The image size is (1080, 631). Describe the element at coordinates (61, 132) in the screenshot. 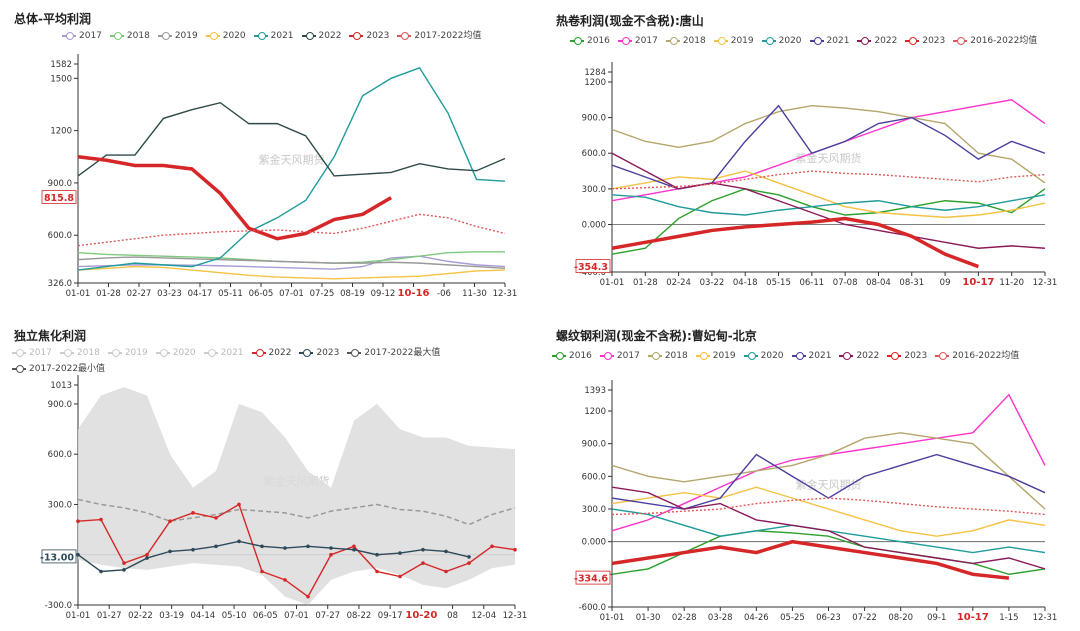

I see `y-tick-label: 1200` at that location.